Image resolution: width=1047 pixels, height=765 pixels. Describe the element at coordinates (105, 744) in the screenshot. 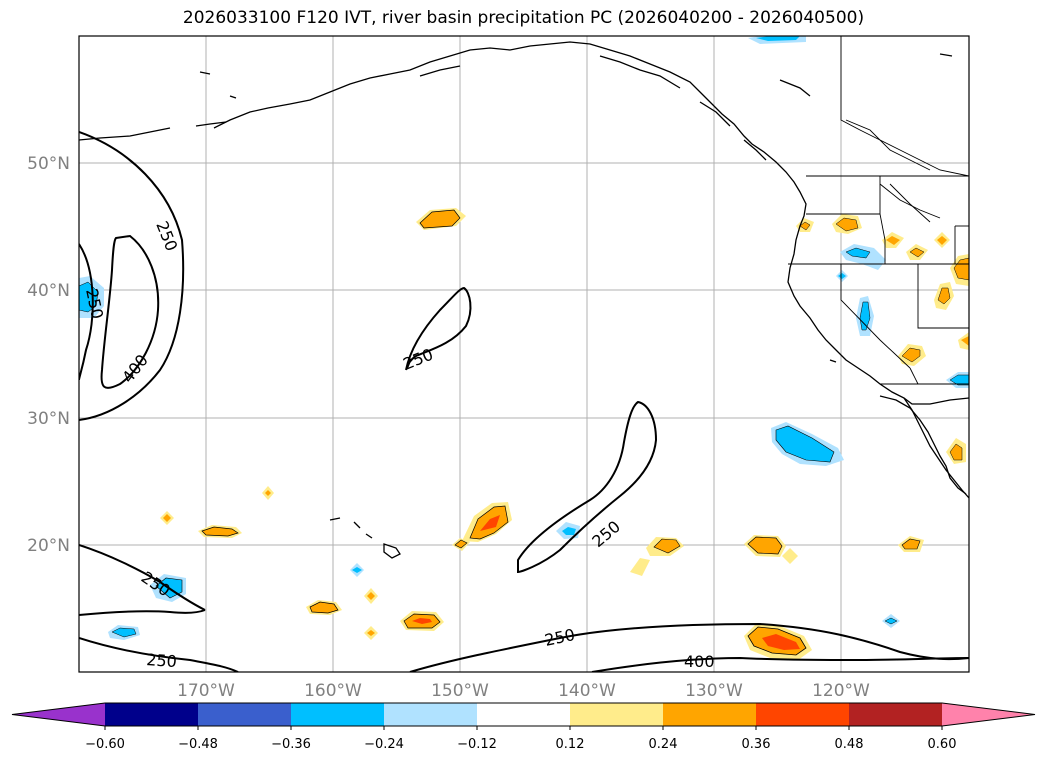

I see `colorbar-tick-label: −0.60` at that location.